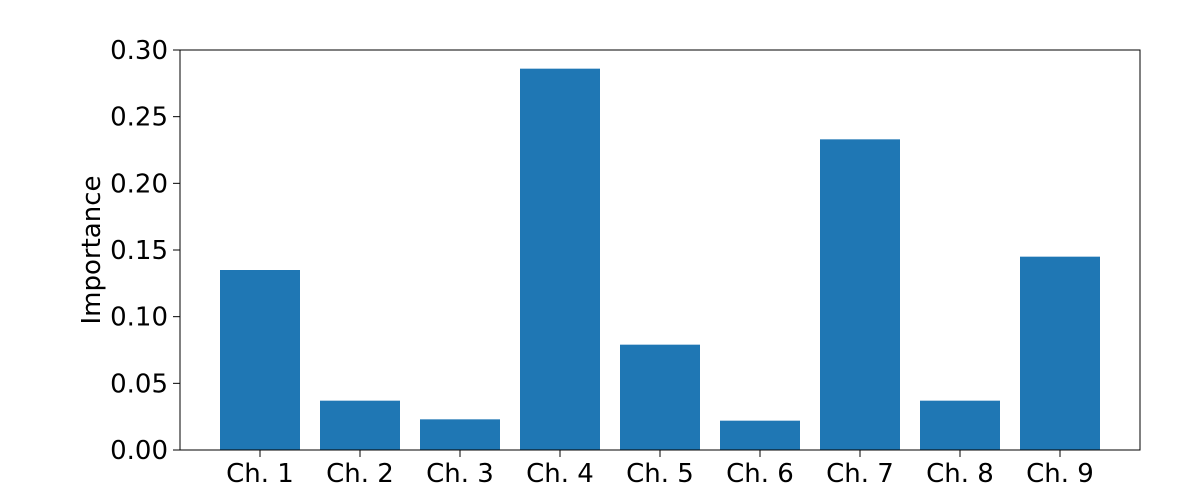  I want to click on x-tick-label: Ch. 5, so click(660, 474).